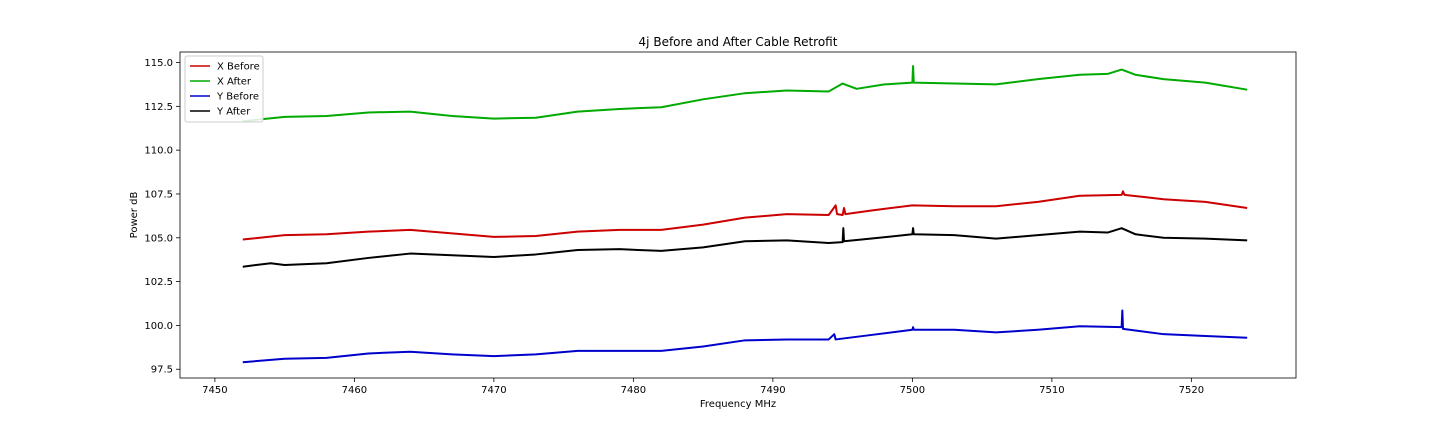  Describe the element at coordinates (238, 67) in the screenshot. I see `legend-label: X Before` at that location.